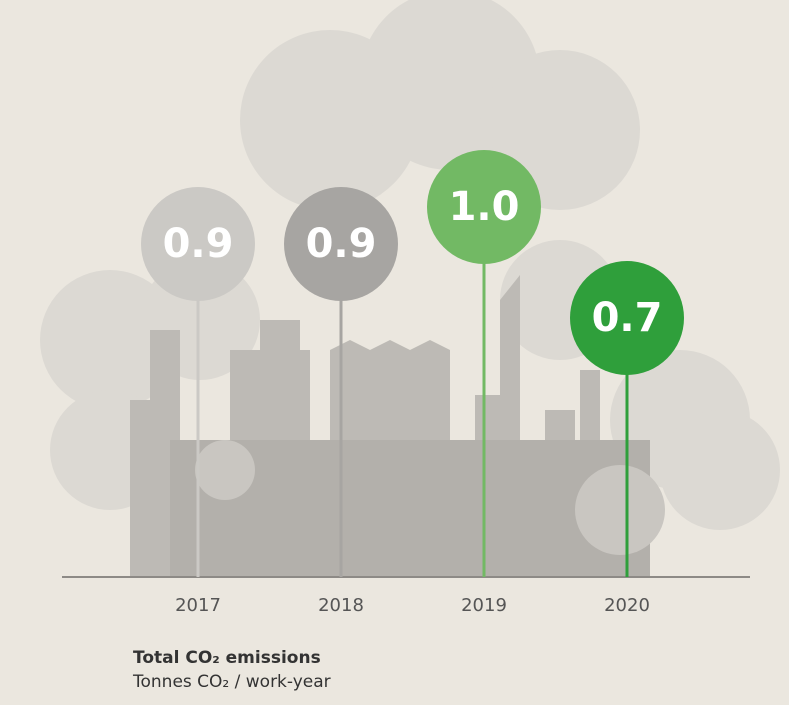 This screenshot has height=705, width=789. I want to click on value-label: 1.0, so click(484, 207).